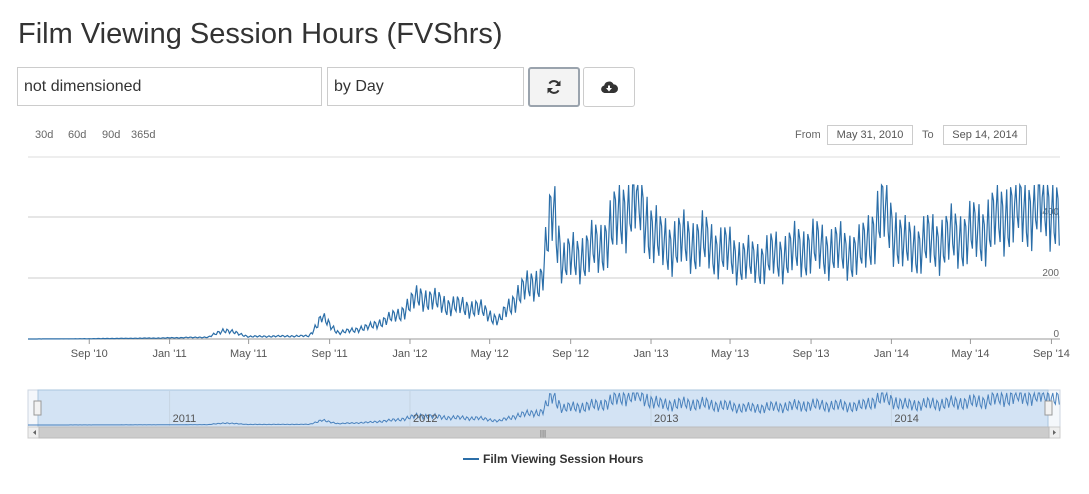  I want to click on x-tick-label: Jan '12, so click(409, 354).